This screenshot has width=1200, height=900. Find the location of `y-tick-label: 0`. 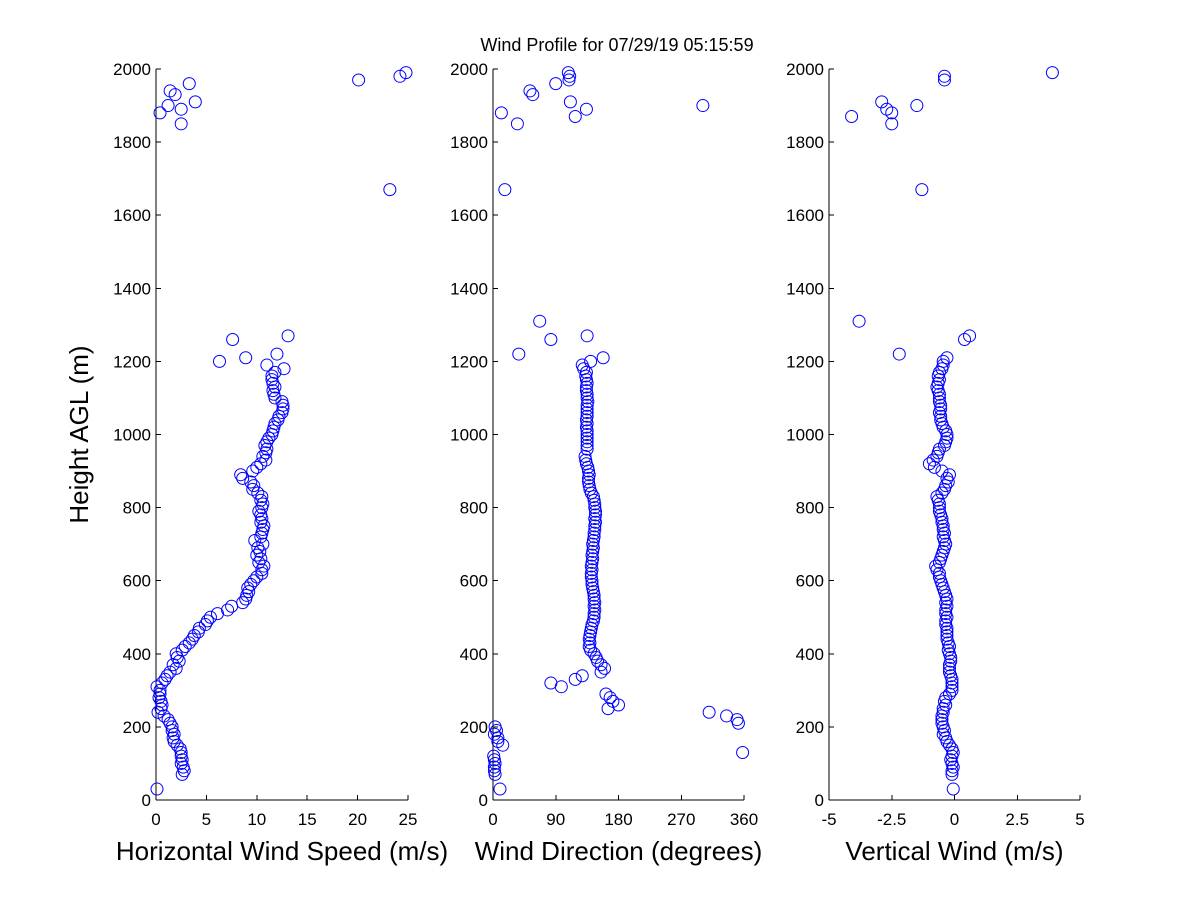

y-tick-label: 0 is located at coordinates (483, 800).